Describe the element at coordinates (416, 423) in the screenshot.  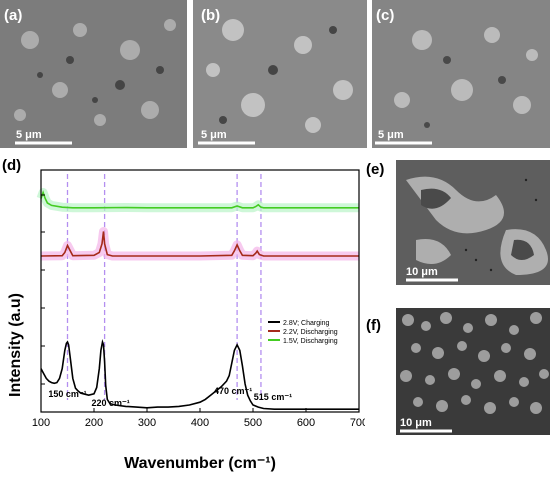
I see `scale-text-f: 10 μm` at that location.